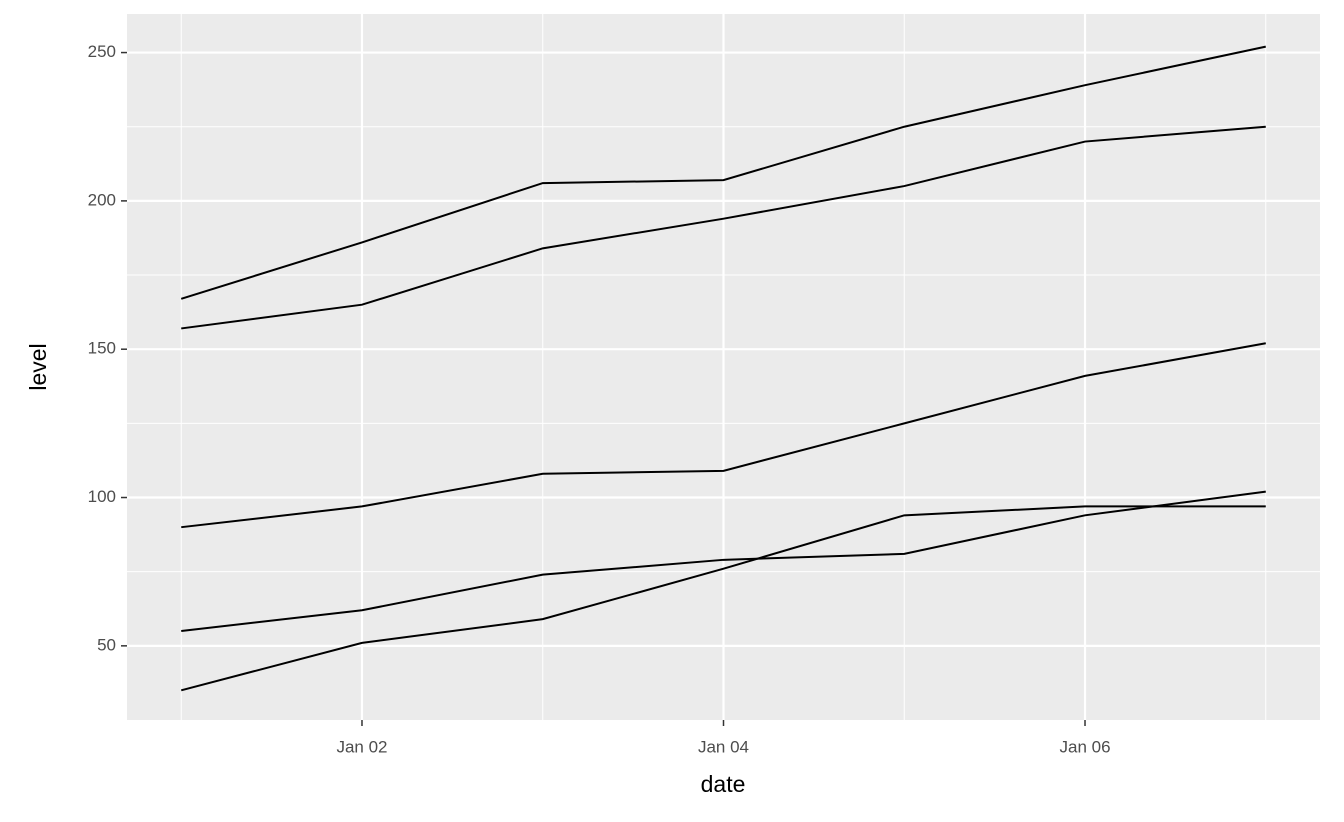 This screenshot has height=822, width=1344. I want to click on series-line, so click(723, 561).